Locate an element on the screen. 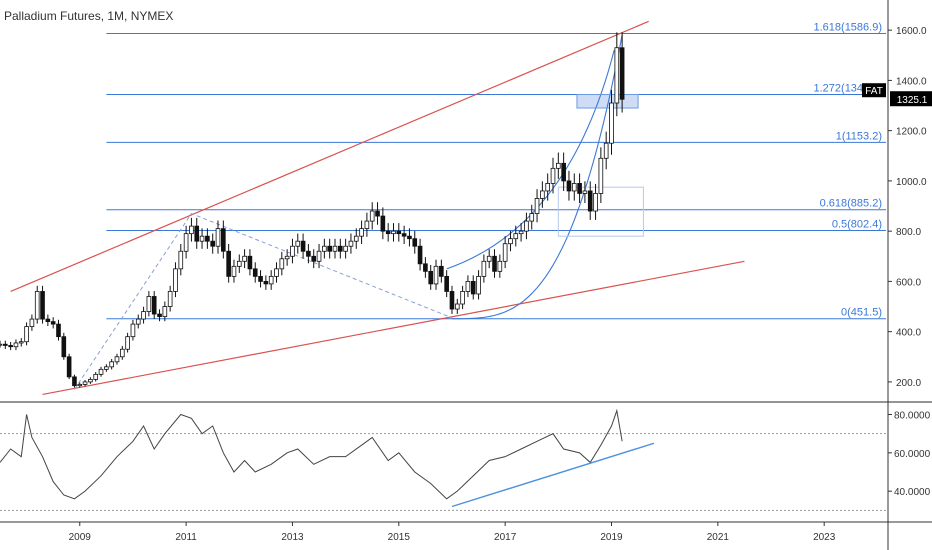 Image resolution: width=932 pixels, height=550 pixels. time-tick-label: 2009 is located at coordinates (80, 537).